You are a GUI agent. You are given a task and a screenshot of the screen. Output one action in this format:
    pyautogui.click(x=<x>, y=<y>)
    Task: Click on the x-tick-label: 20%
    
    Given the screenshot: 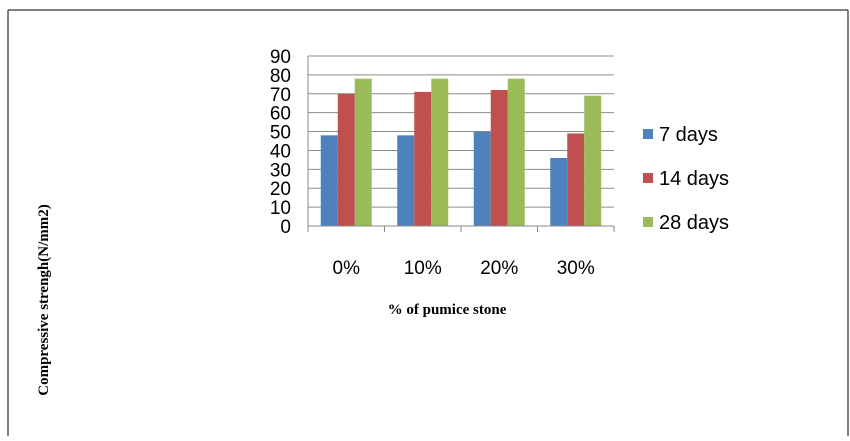 What is the action you would take?
    pyautogui.click(x=499, y=268)
    